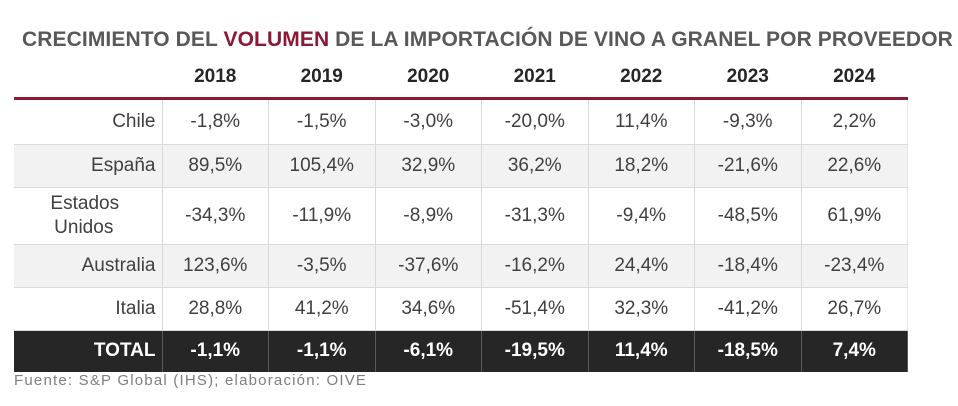 Image resolution: width=958 pixels, height=406 pixels. What do you see at coordinates (535, 166) in the screenshot?
I see `table-cell: 36,2%` at bounding box center [535, 166].